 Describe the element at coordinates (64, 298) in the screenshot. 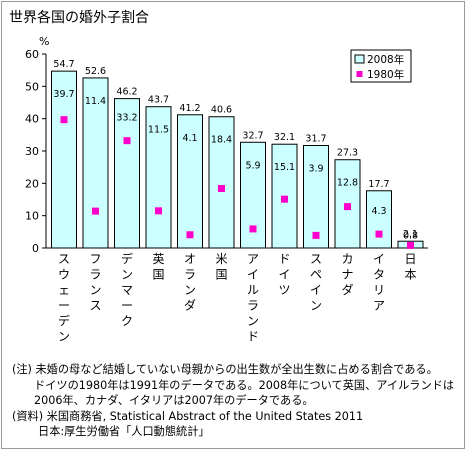

I see `category-label: スウェーデン` at that location.